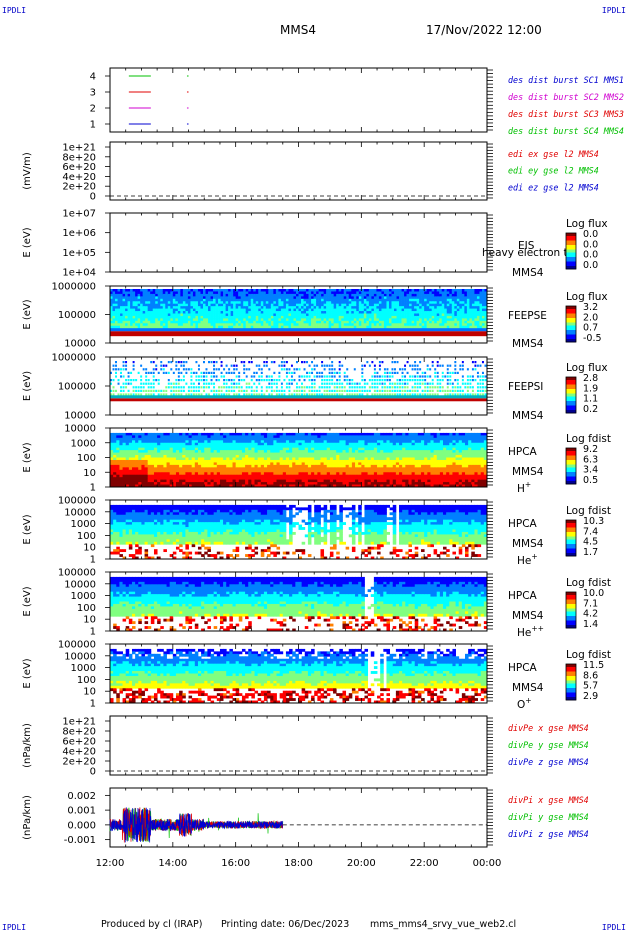 The height and width of the screenshot is (934, 630). Describe the element at coordinates (571, 334) in the screenshot. I see `colorbar-swatch` at that location.